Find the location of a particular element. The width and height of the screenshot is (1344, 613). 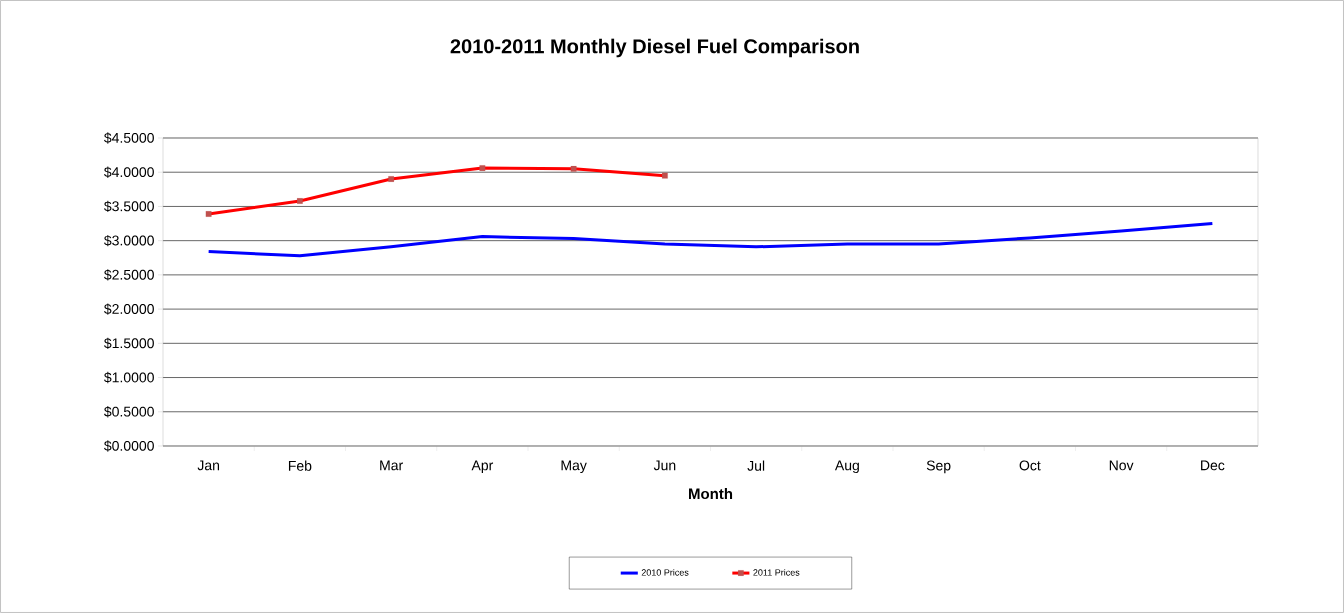

x-tick-label: Jul is located at coordinates (756, 465).